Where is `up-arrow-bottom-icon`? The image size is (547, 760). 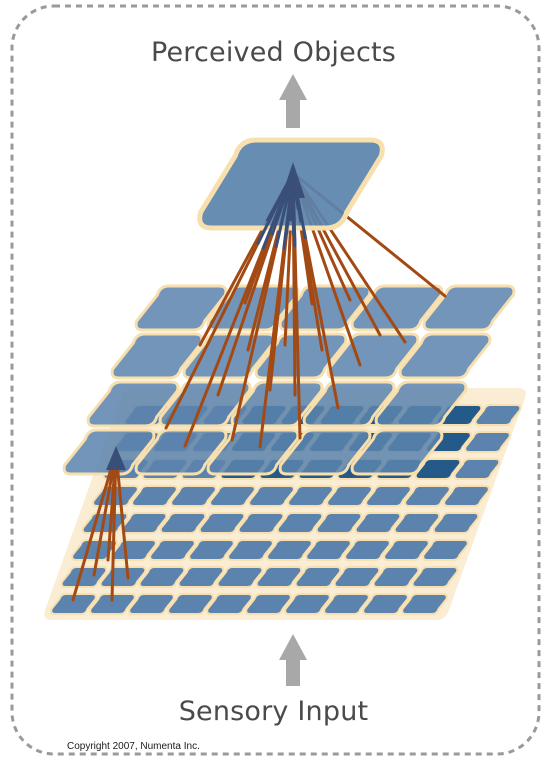 up-arrow-bottom-icon is located at coordinates (293, 660).